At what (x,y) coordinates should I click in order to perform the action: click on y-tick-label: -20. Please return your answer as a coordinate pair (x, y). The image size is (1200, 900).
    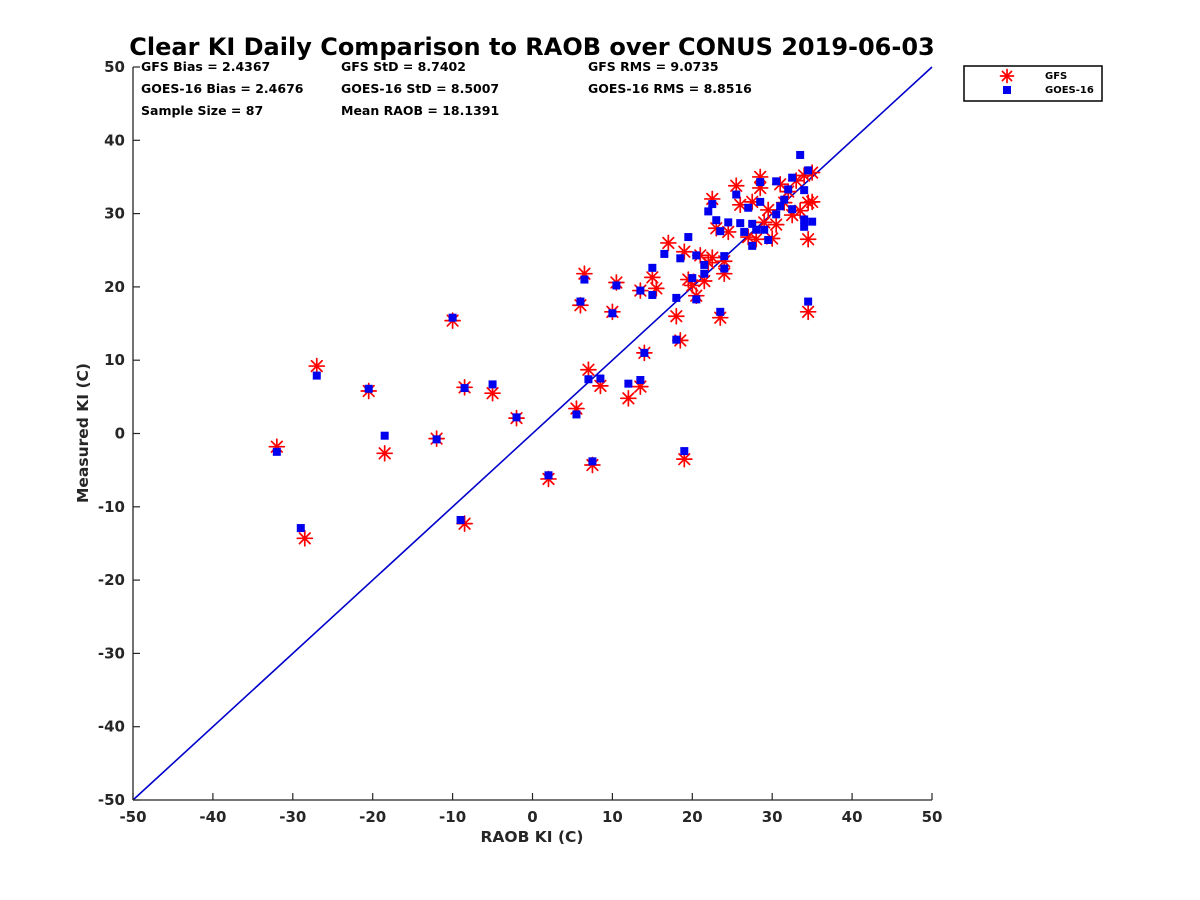
    Looking at the image, I should click on (111, 580).